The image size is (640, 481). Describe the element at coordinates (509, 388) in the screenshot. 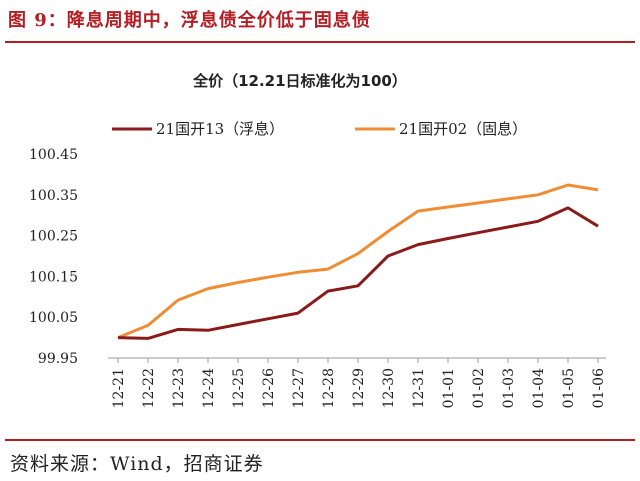

I see `x-tick-label: 01-03` at that location.